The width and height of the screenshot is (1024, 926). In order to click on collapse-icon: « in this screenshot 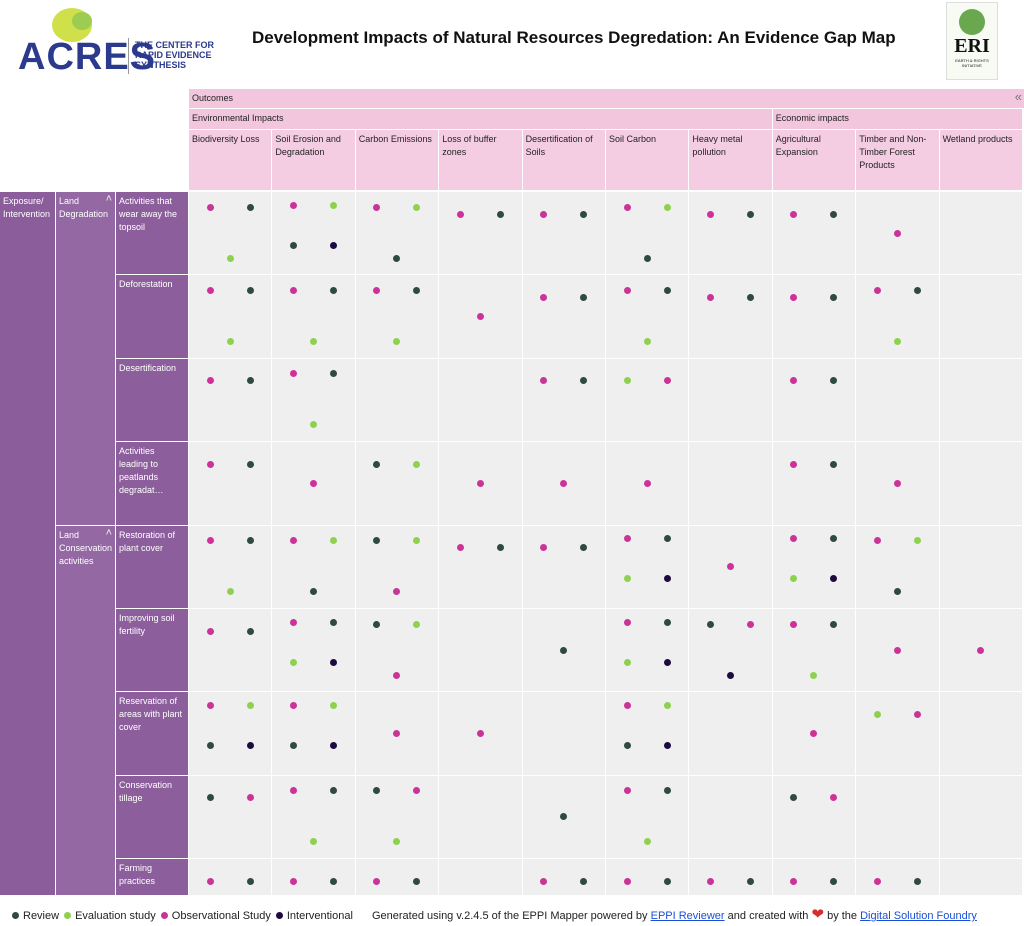, I will do `click(1018, 96)`.